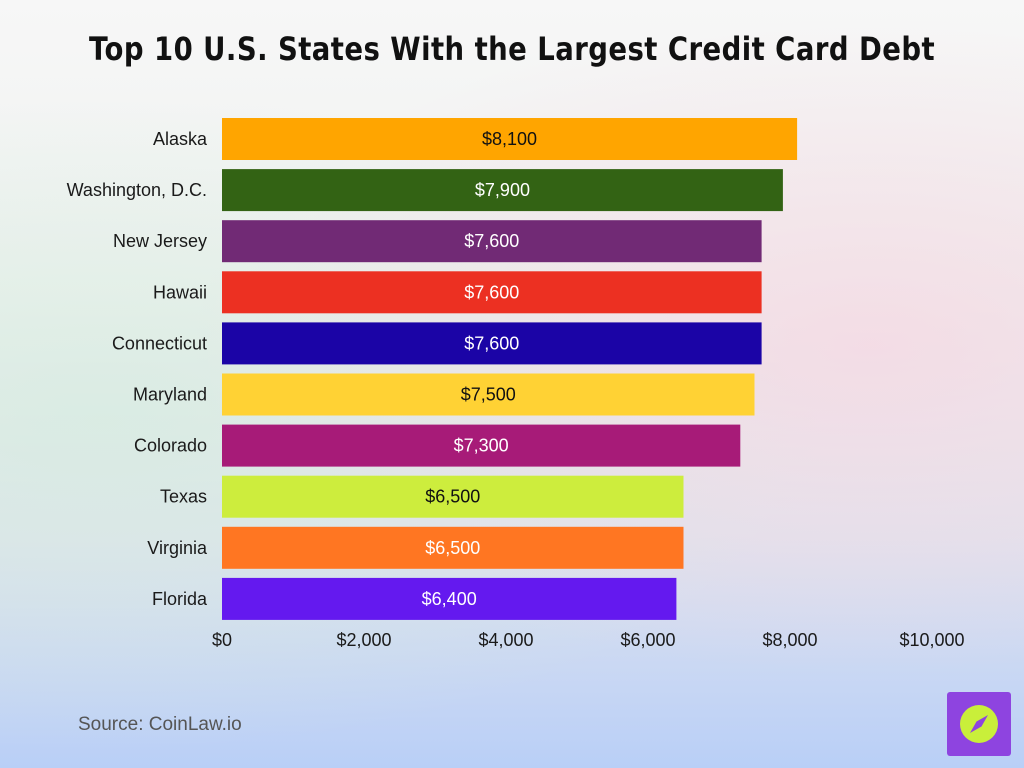 This screenshot has width=1024, height=768. Describe the element at coordinates (170, 446) in the screenshot. I see `category-label: Colorado` at that location.